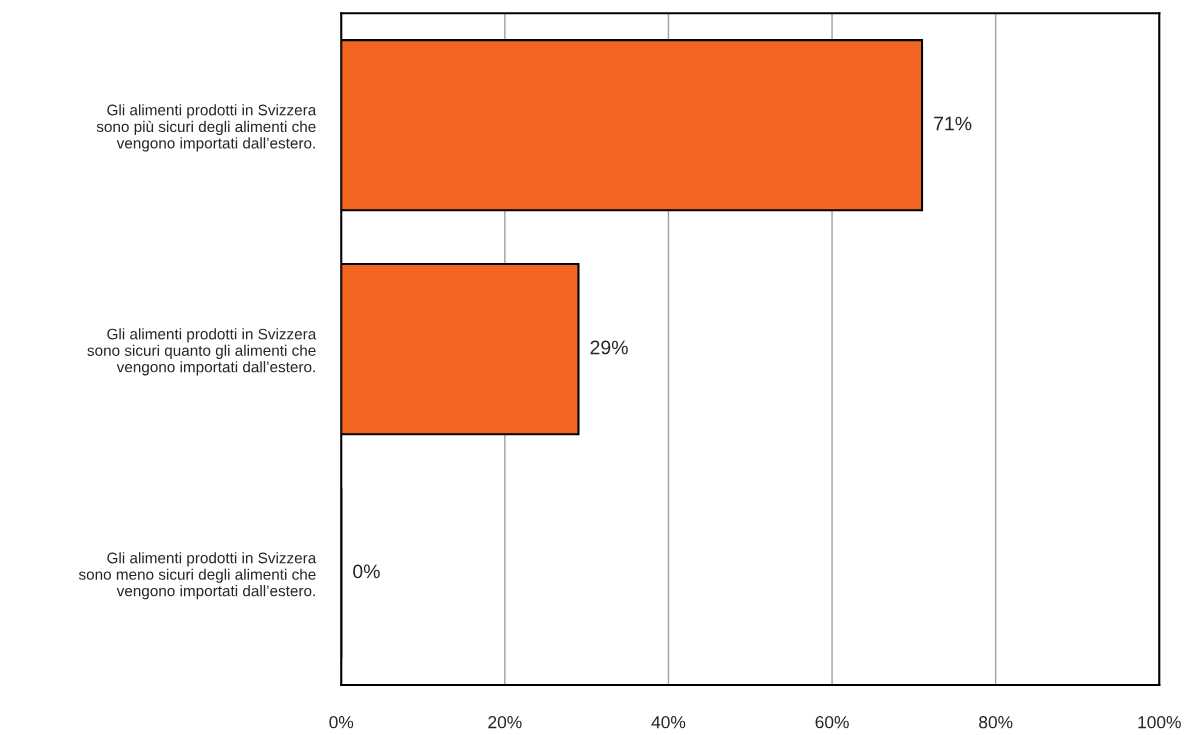  What do you see at coordinates (505, 722) in the screenshot?
I see `x-tick-label: 20%` at bounding box center [505, 722].